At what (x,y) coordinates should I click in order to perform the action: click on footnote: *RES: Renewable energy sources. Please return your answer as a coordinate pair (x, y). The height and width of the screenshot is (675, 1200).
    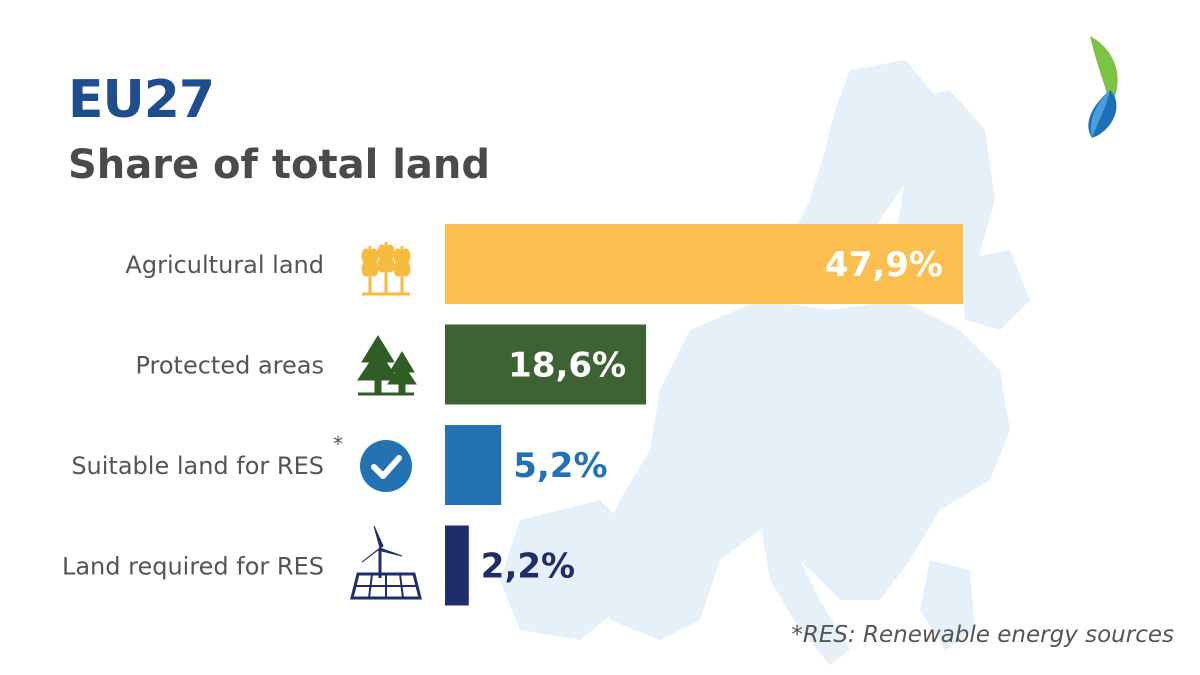
    Looking at the image, I should click on (982, 635).